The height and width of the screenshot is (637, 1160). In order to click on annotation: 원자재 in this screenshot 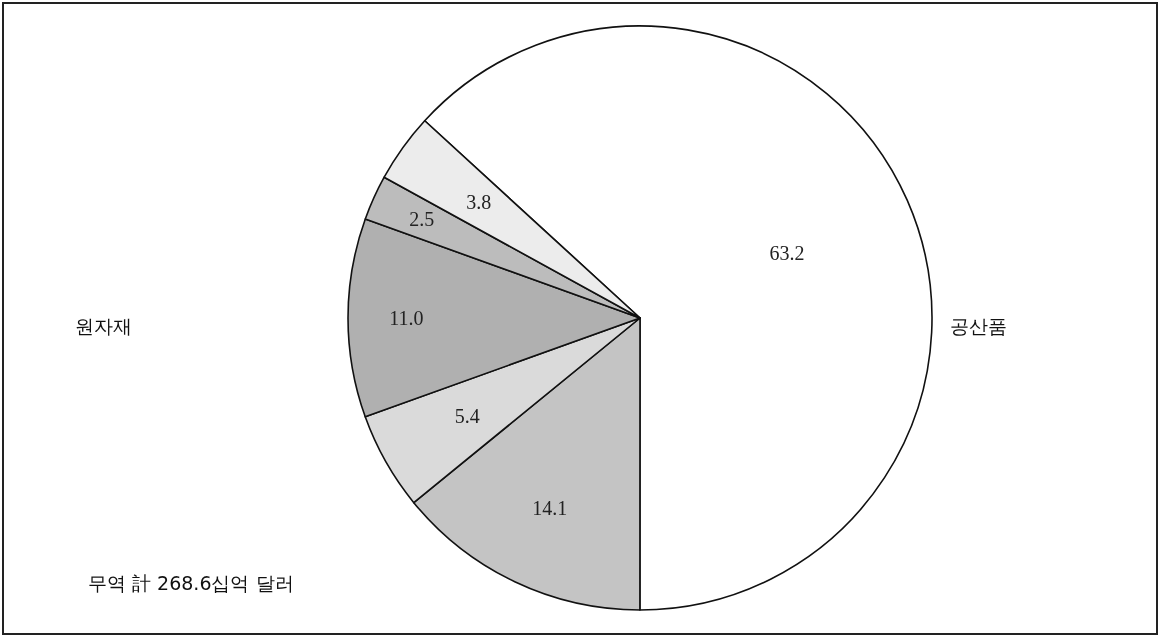, I will do `click(103, 326)`.